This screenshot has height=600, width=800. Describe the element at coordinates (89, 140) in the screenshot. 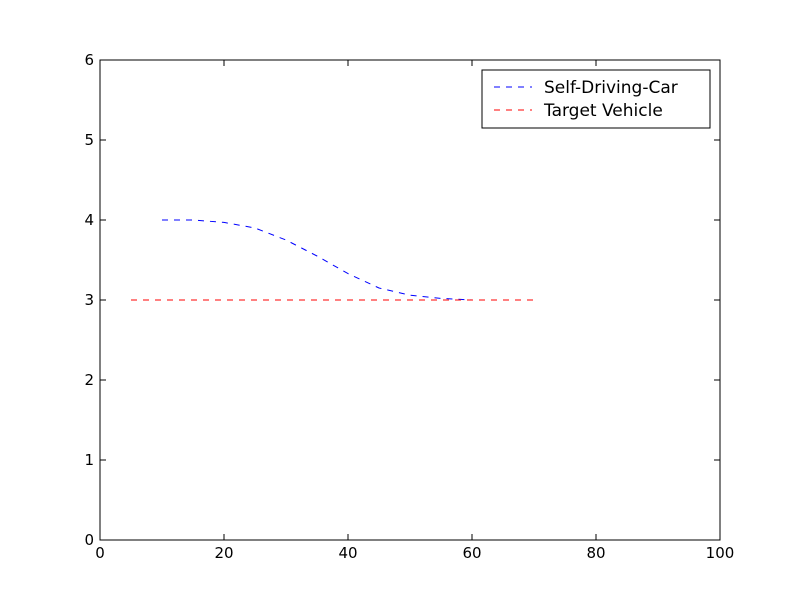

I see `y-tick-label: 5` at that location.